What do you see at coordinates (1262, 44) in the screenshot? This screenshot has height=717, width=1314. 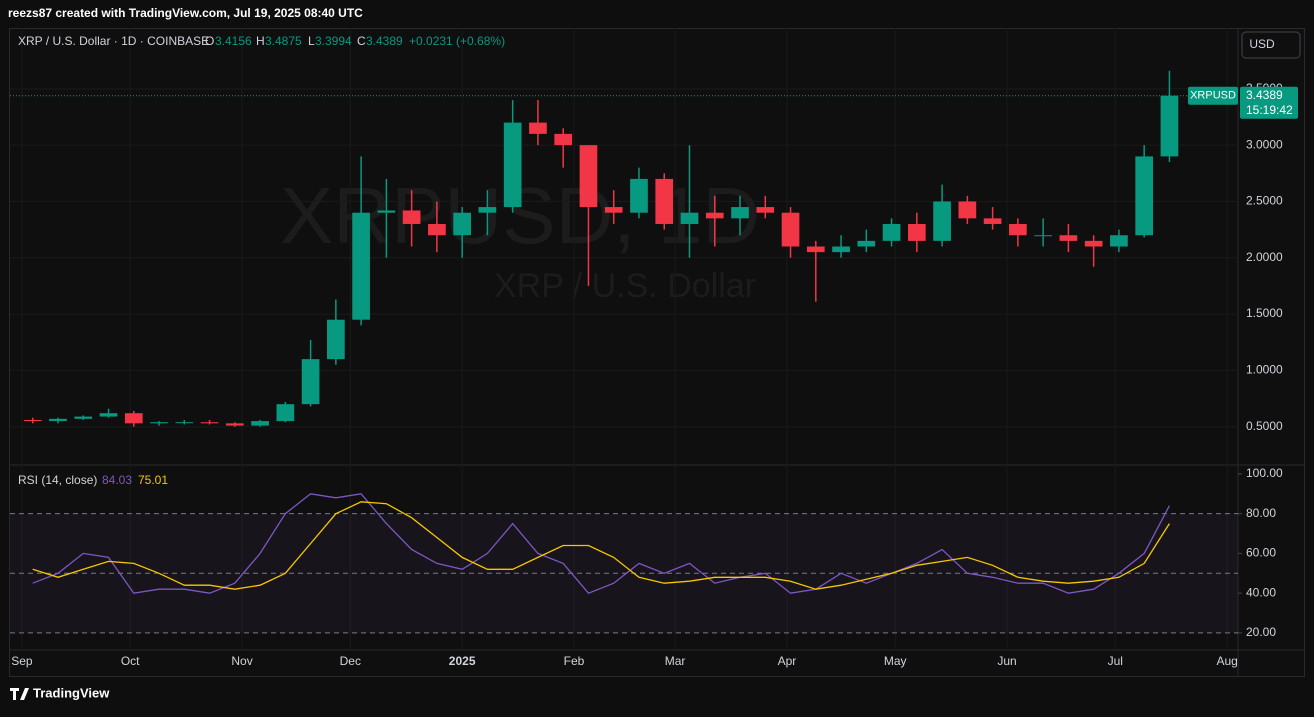 I see `currency-label: USD` at bounding box center [1262, 44].